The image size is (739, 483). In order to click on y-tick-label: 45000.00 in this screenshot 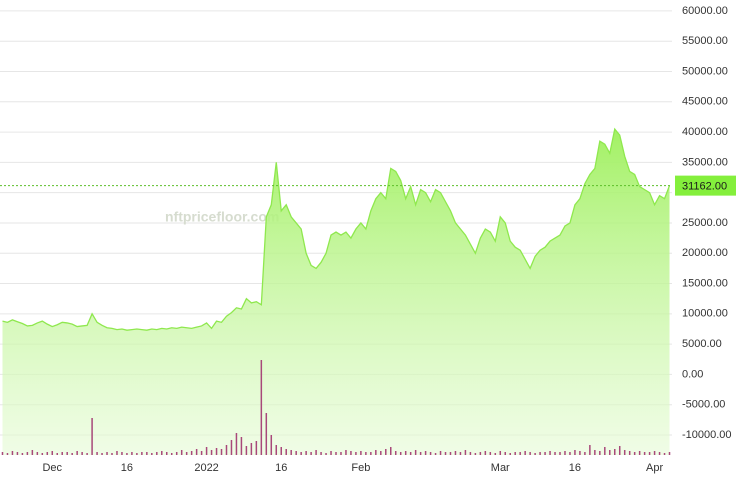, I will do `click(705, 102)`.